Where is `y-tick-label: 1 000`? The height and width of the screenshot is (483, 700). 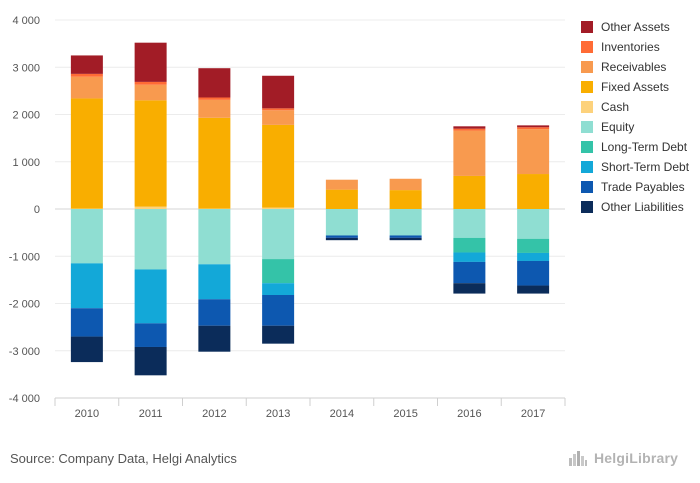
y-tick-label: 1 000 is located at coordinates (26, 163).